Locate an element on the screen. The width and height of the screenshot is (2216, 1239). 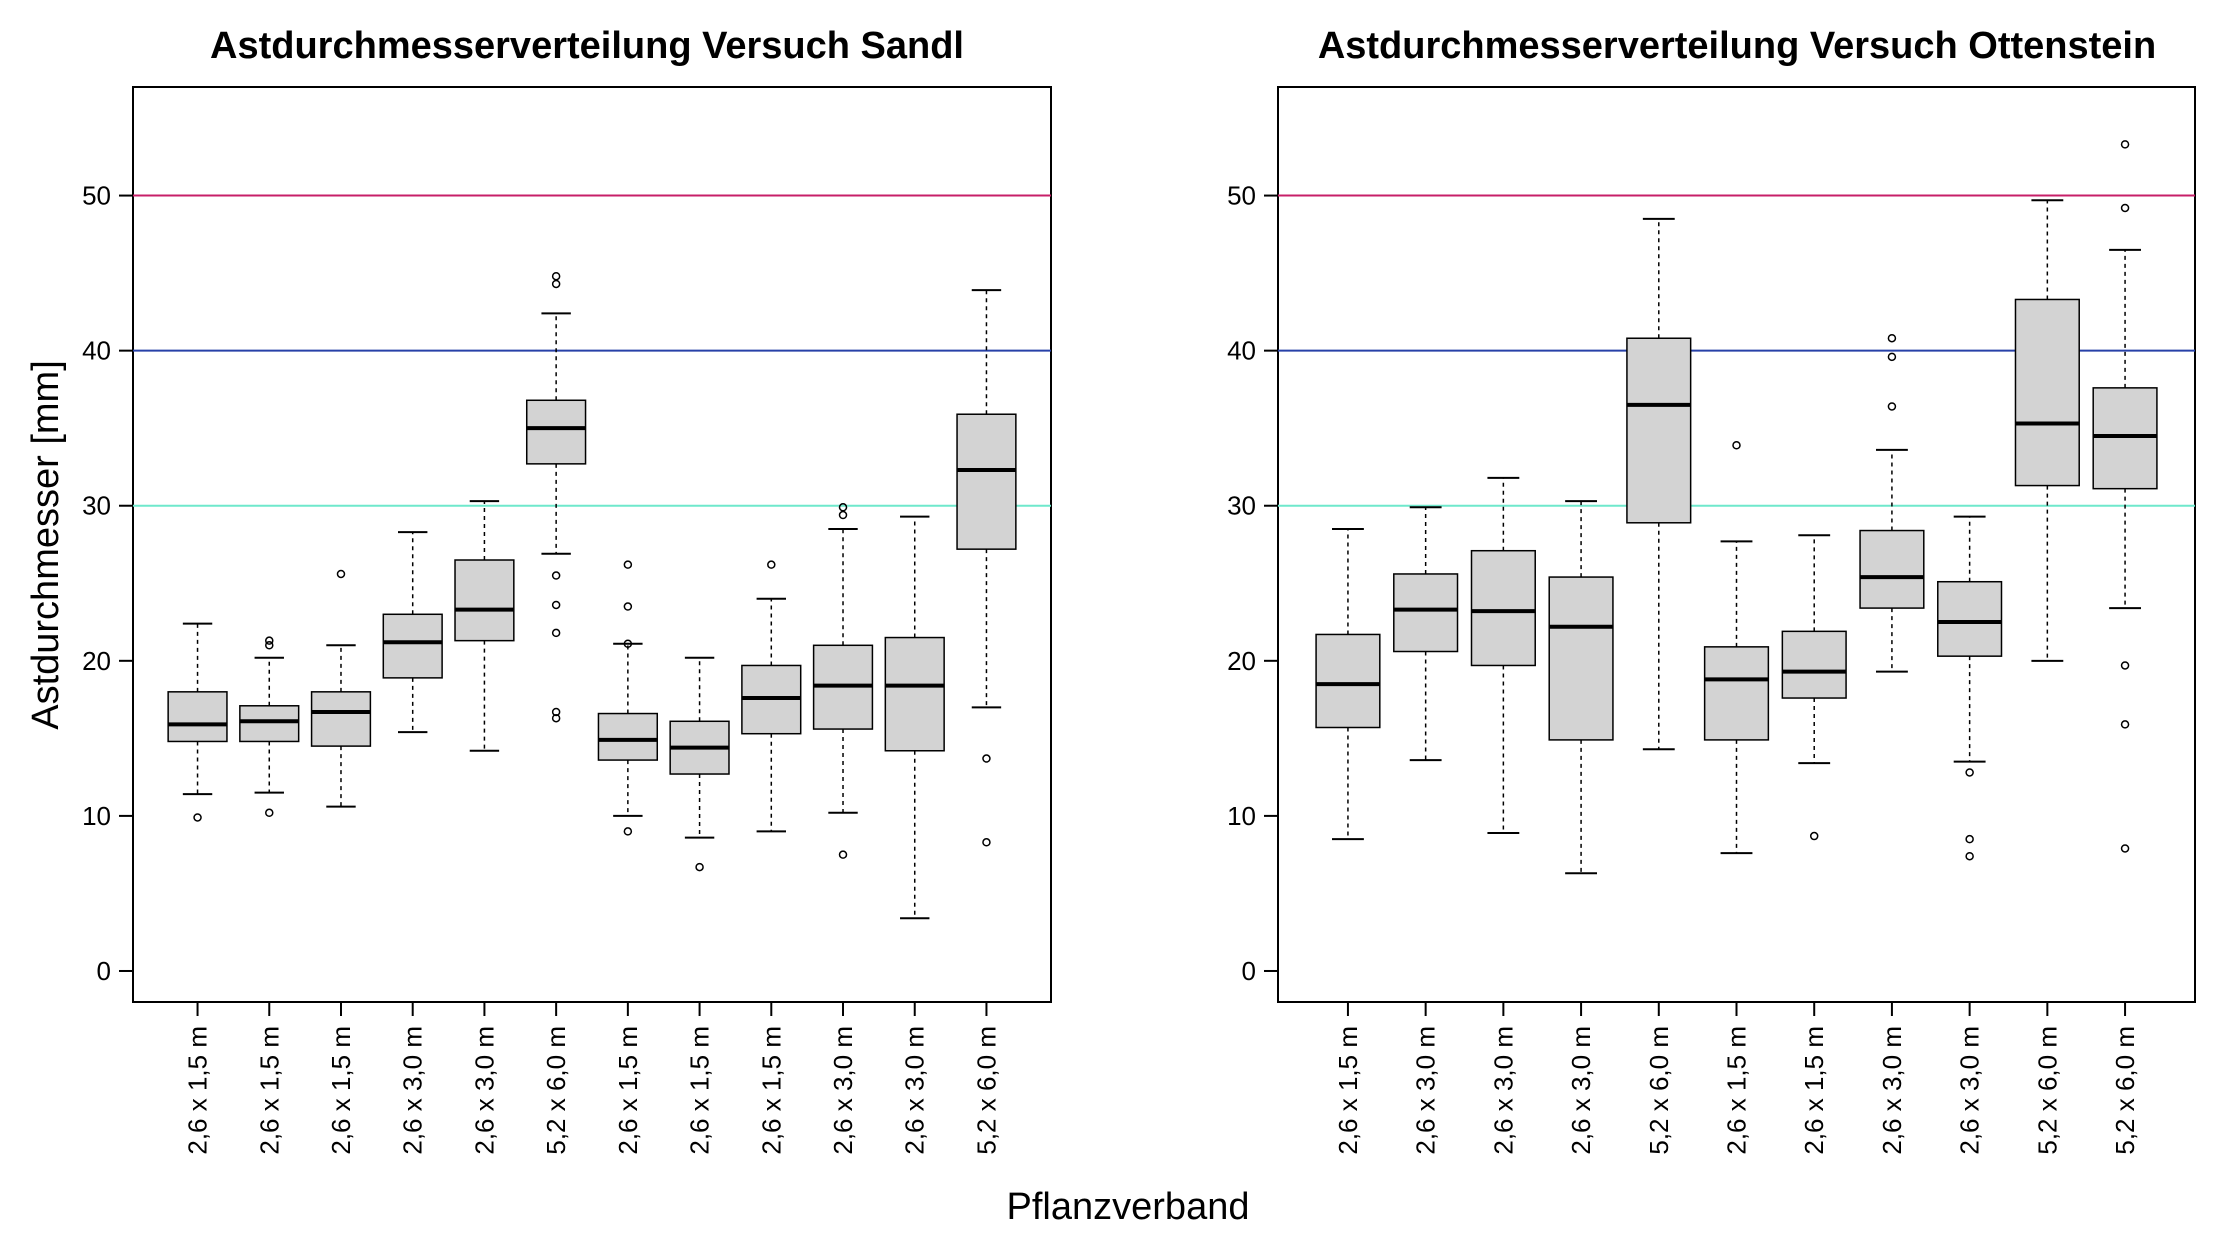
x-axis-title: Pflanzverband is located at coordinates (1128, 1207).